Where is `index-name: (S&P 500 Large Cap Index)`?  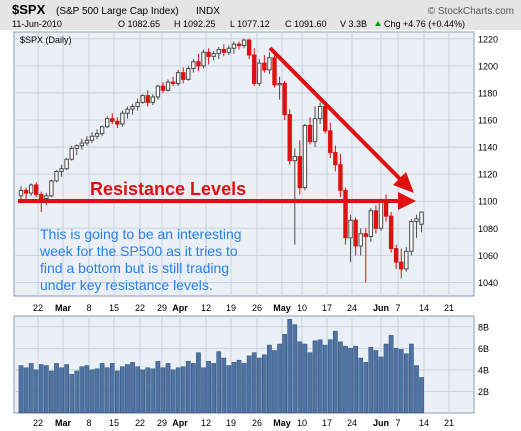 index-name: (S&P 500 Large Cap Index) is located at coordinates (117, 11).